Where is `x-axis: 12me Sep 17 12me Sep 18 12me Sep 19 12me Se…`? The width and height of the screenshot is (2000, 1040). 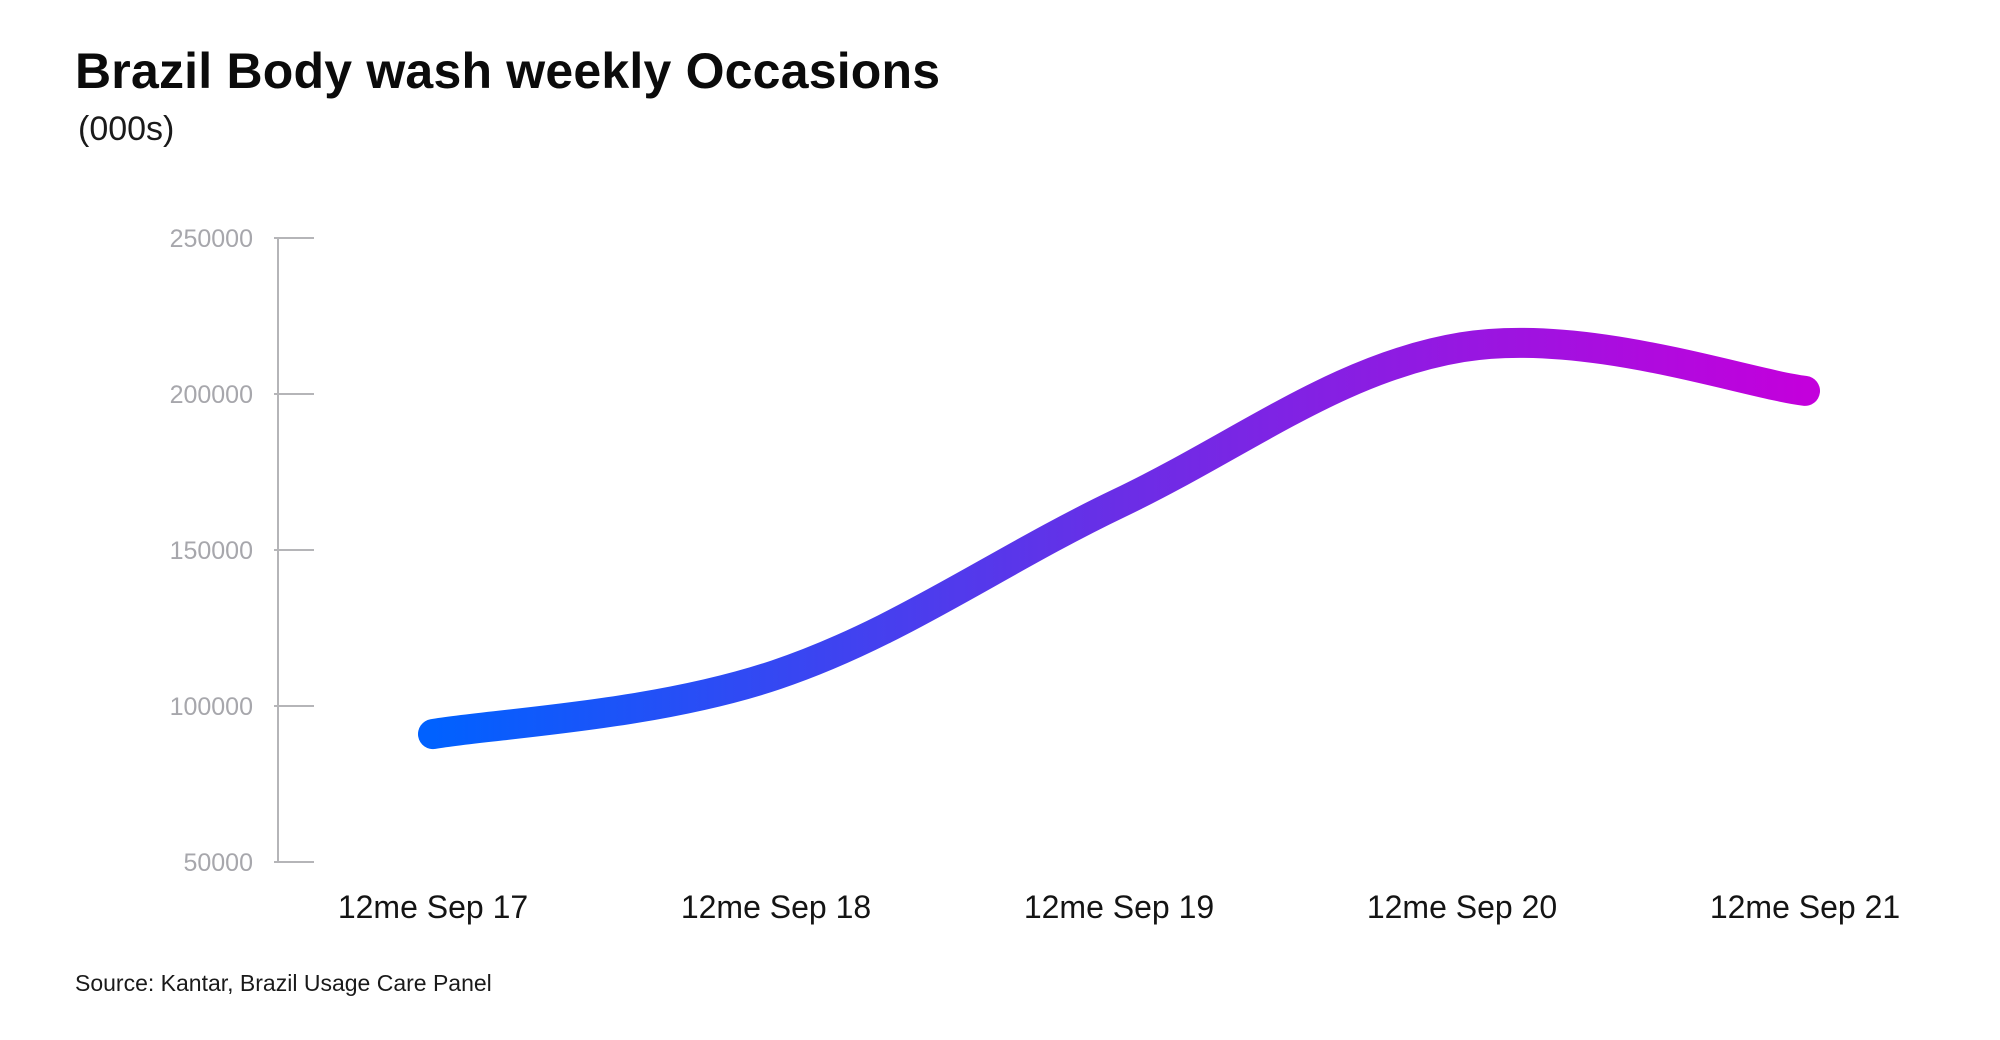 x-axis: 12me Sep 17 12me Sep 18 12me Sep 19 12me Se… is located at coordinates (1119, 907).